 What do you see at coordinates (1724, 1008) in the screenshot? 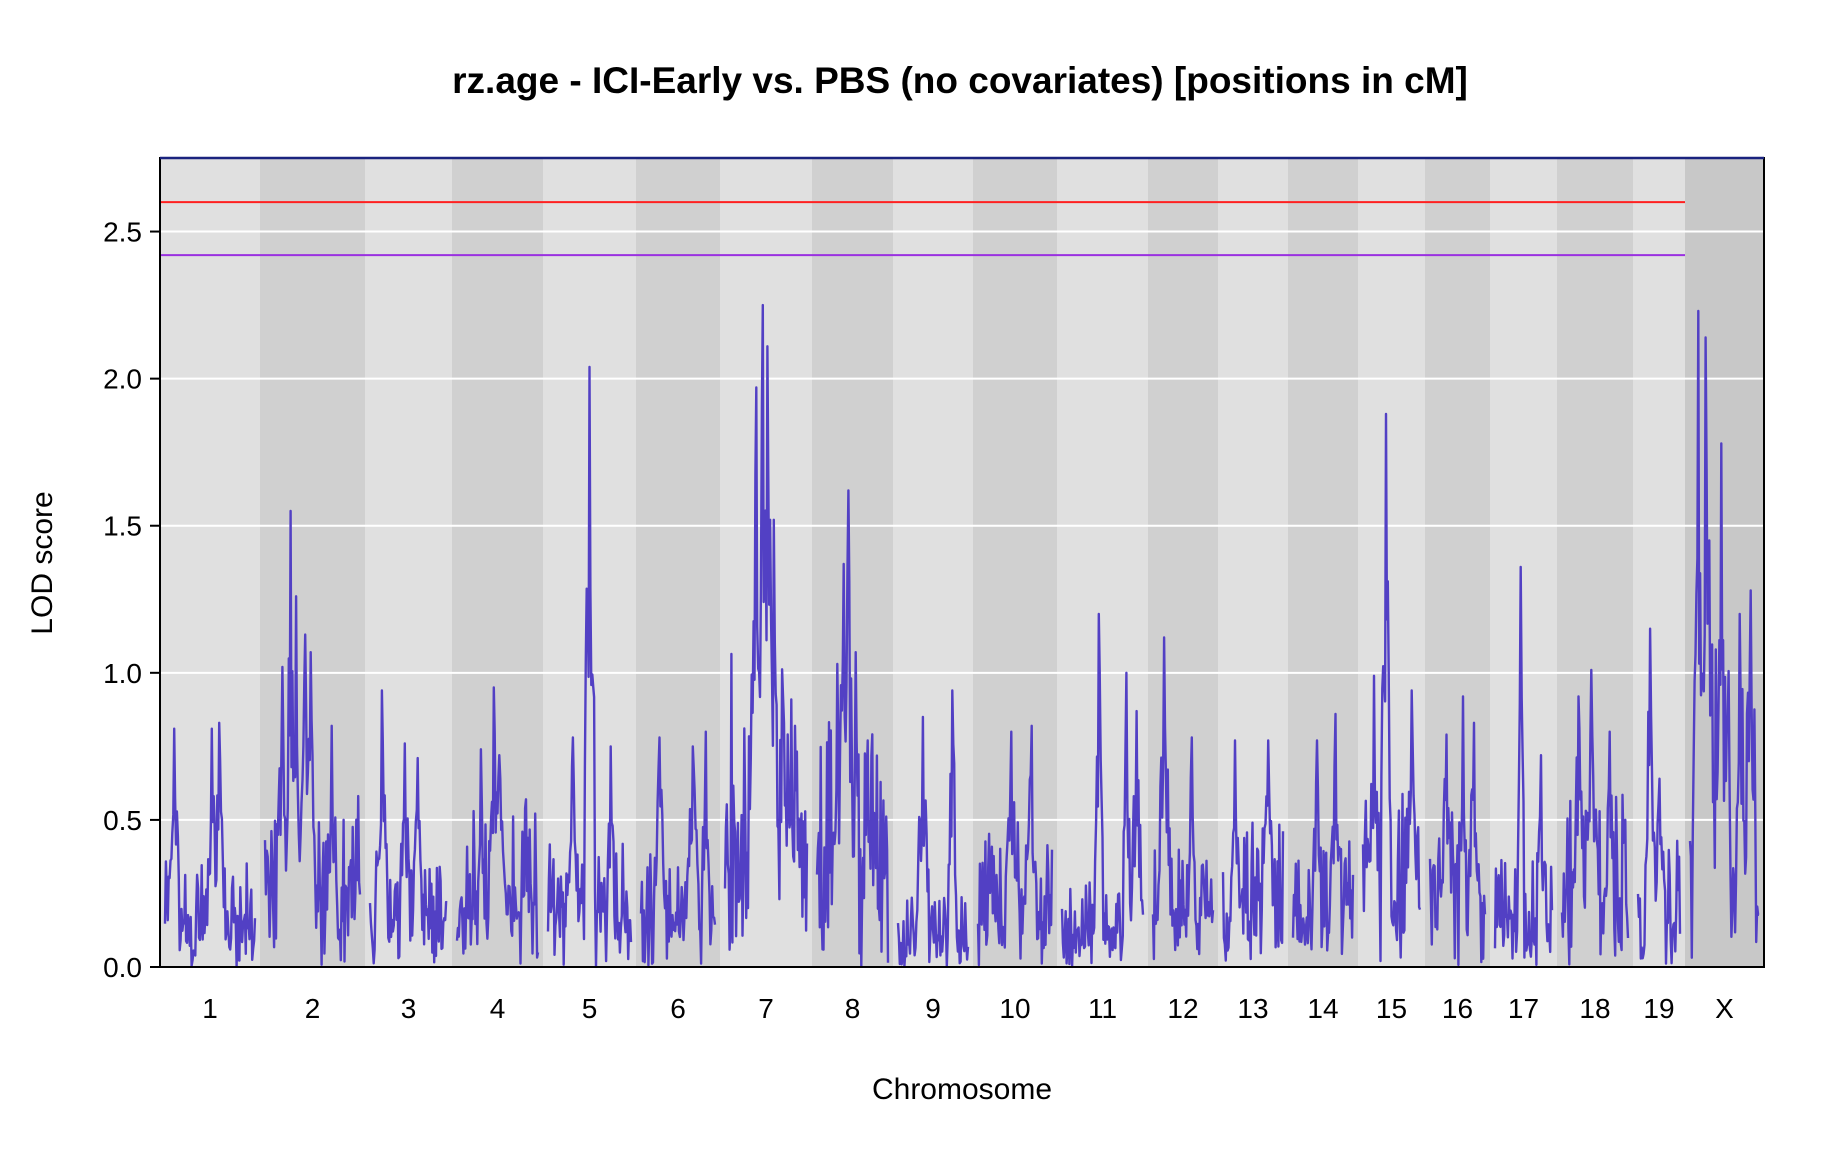
I see `x-tick-label-chr-X: X` at bounding box center [1724, 1008].